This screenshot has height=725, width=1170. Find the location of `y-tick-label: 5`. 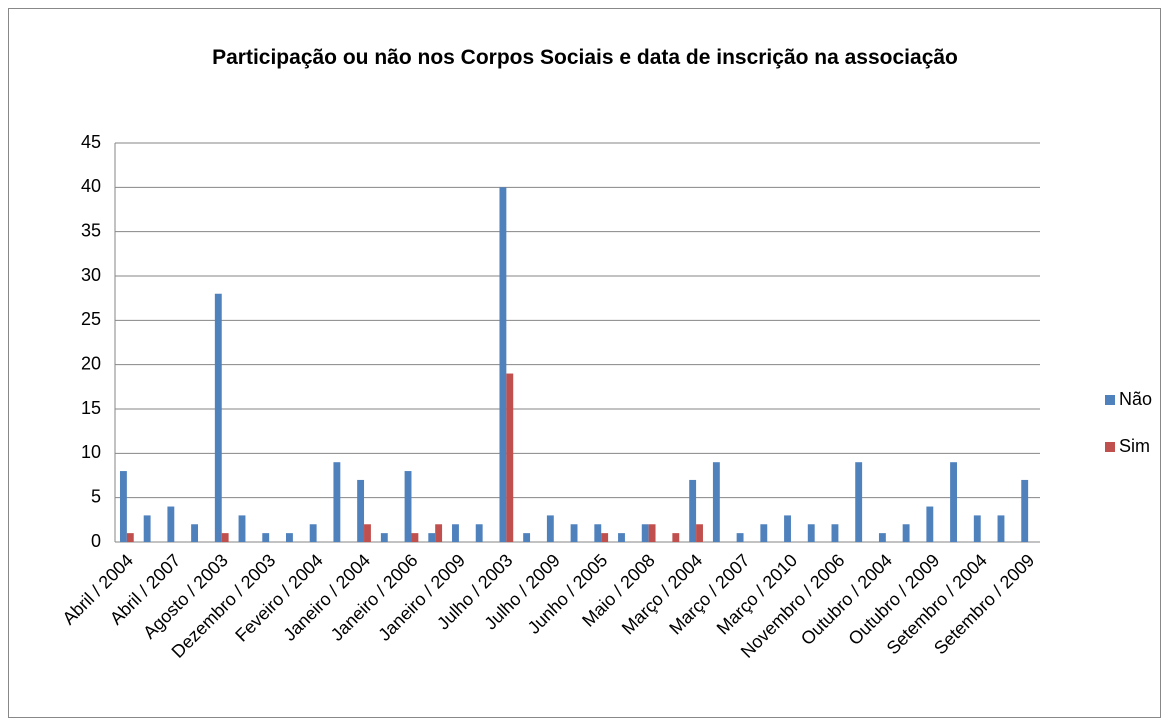

y-tick-label: 5 is located at coordinates (96, 496).